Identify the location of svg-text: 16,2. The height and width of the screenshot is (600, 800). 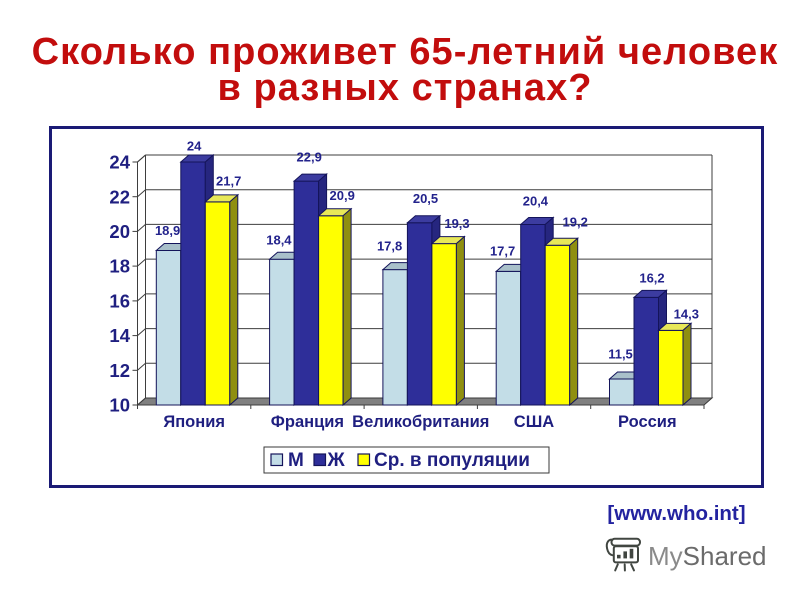
(651, 278).